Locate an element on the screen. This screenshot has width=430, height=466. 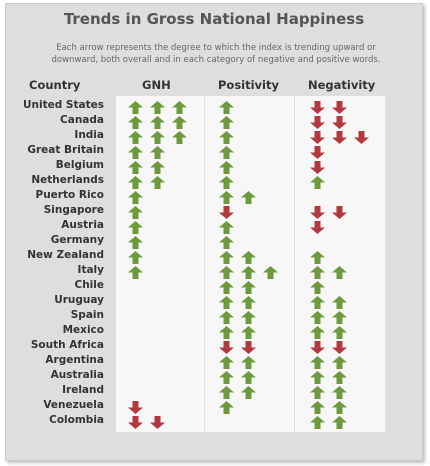
header-gnh: GNH is located at coordinates (156, 85).